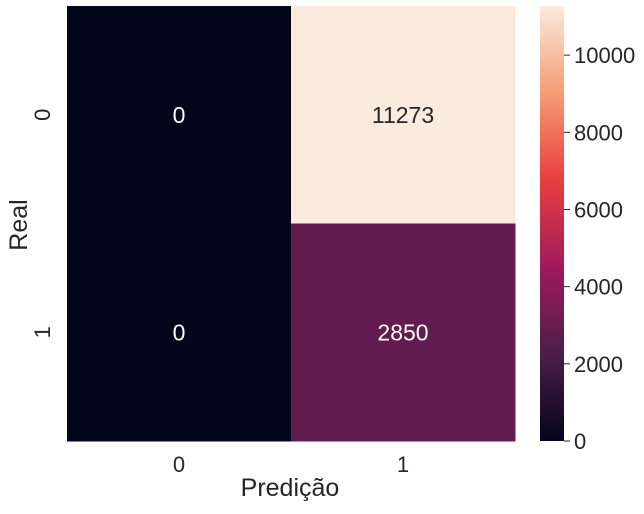 The width and height of the screenshot is (644, 514). What do you see at coordinates (598, 364) in the screenshot?
I see `colorbar-tick-label-2000: 2000` at bounding box center [598, 364].